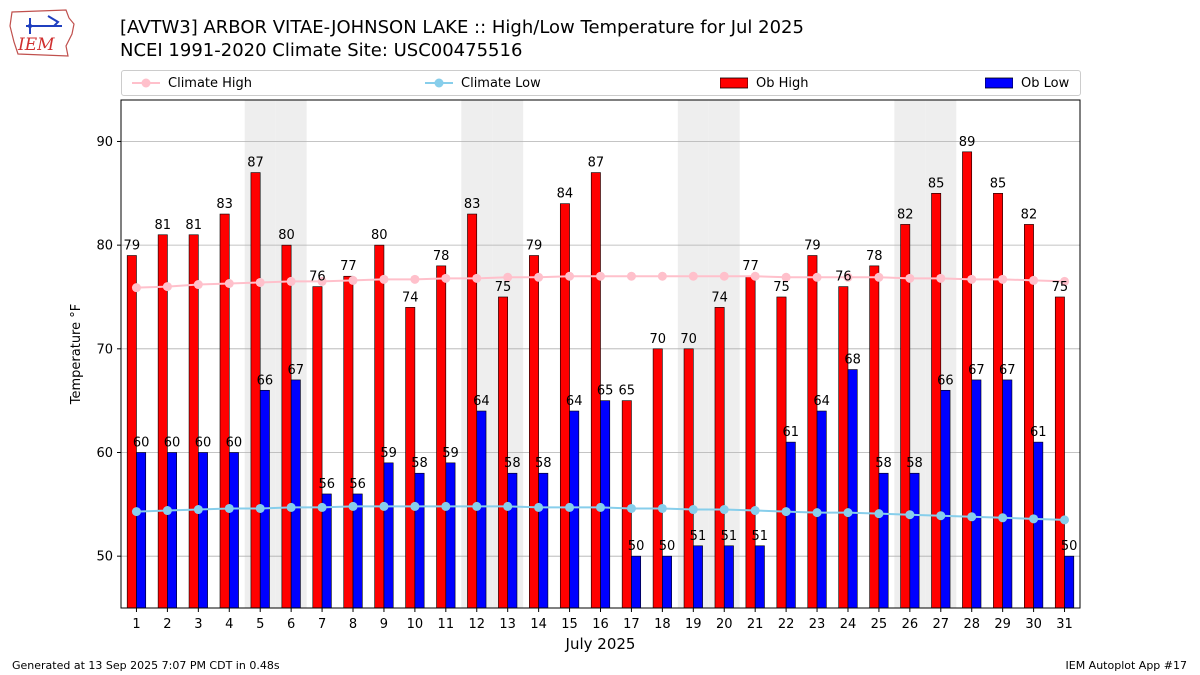 Image resolution: width=1200 pixels, height=675 pixels. What do you see at coordinates (565, 194) in the screenshot?
I see `ob-high-value-label: 84` at bounding box center [565, 194].